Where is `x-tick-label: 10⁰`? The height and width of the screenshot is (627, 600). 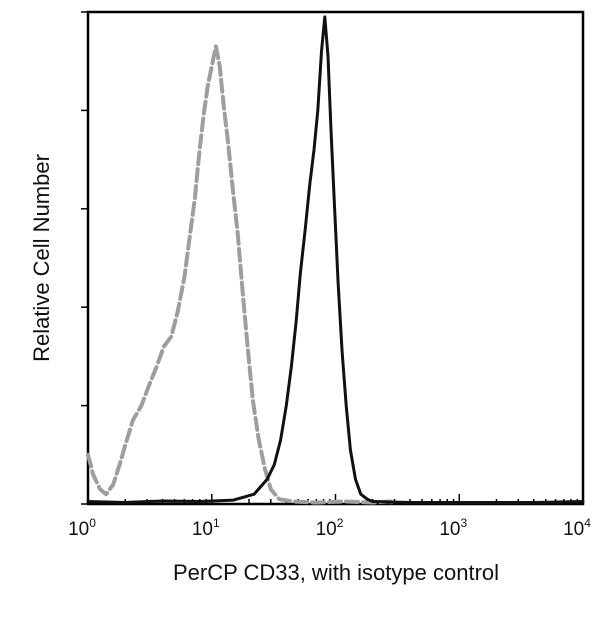
x-tick-label: 10⁰ is located at coordinates (82, 528).